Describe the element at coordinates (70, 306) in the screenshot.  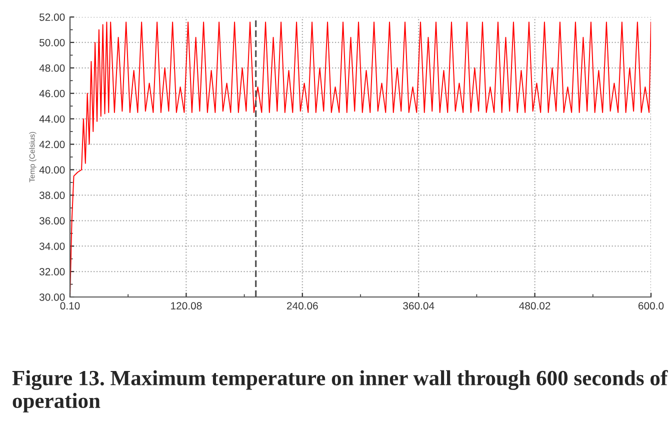
I see `x-tick-label: 0.10` at that location.